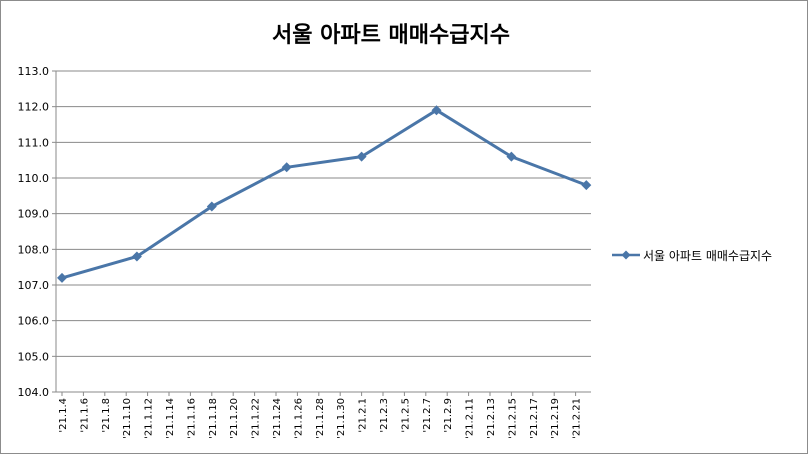 The image size is (808, 454). I want to click on x-tick-label: '21.1.12, so click(149, 418).